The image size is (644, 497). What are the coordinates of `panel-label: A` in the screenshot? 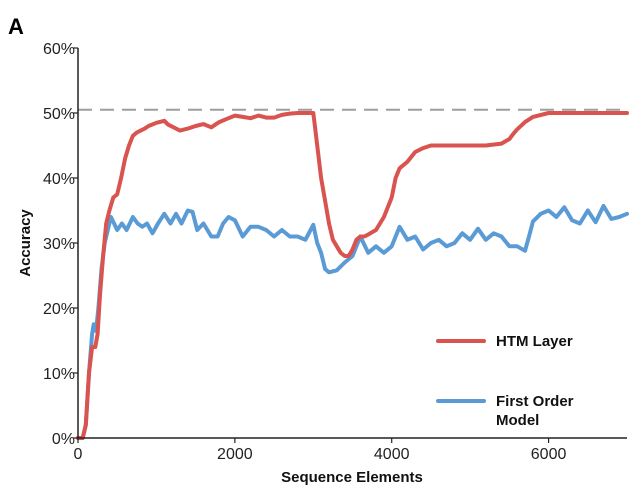 It's located at (16, 26).